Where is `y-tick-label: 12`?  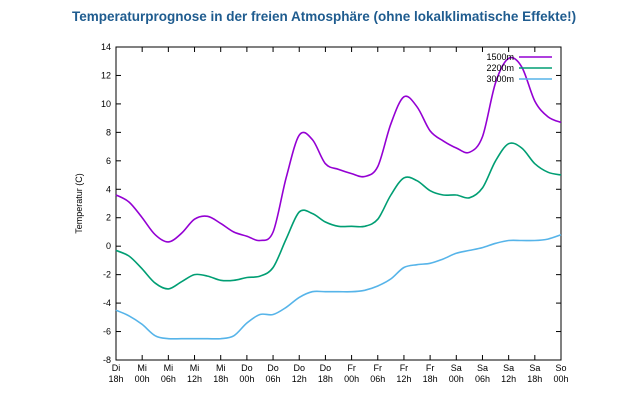
y-tick-label: 12 is located at coordinates (106, 75).